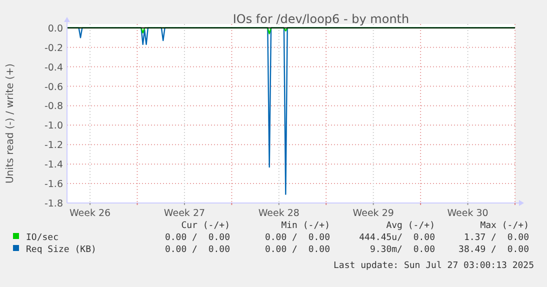 This screenshot has height=287, width=547. I want to click on x-tick-label: Week 26, so click(90, 213).